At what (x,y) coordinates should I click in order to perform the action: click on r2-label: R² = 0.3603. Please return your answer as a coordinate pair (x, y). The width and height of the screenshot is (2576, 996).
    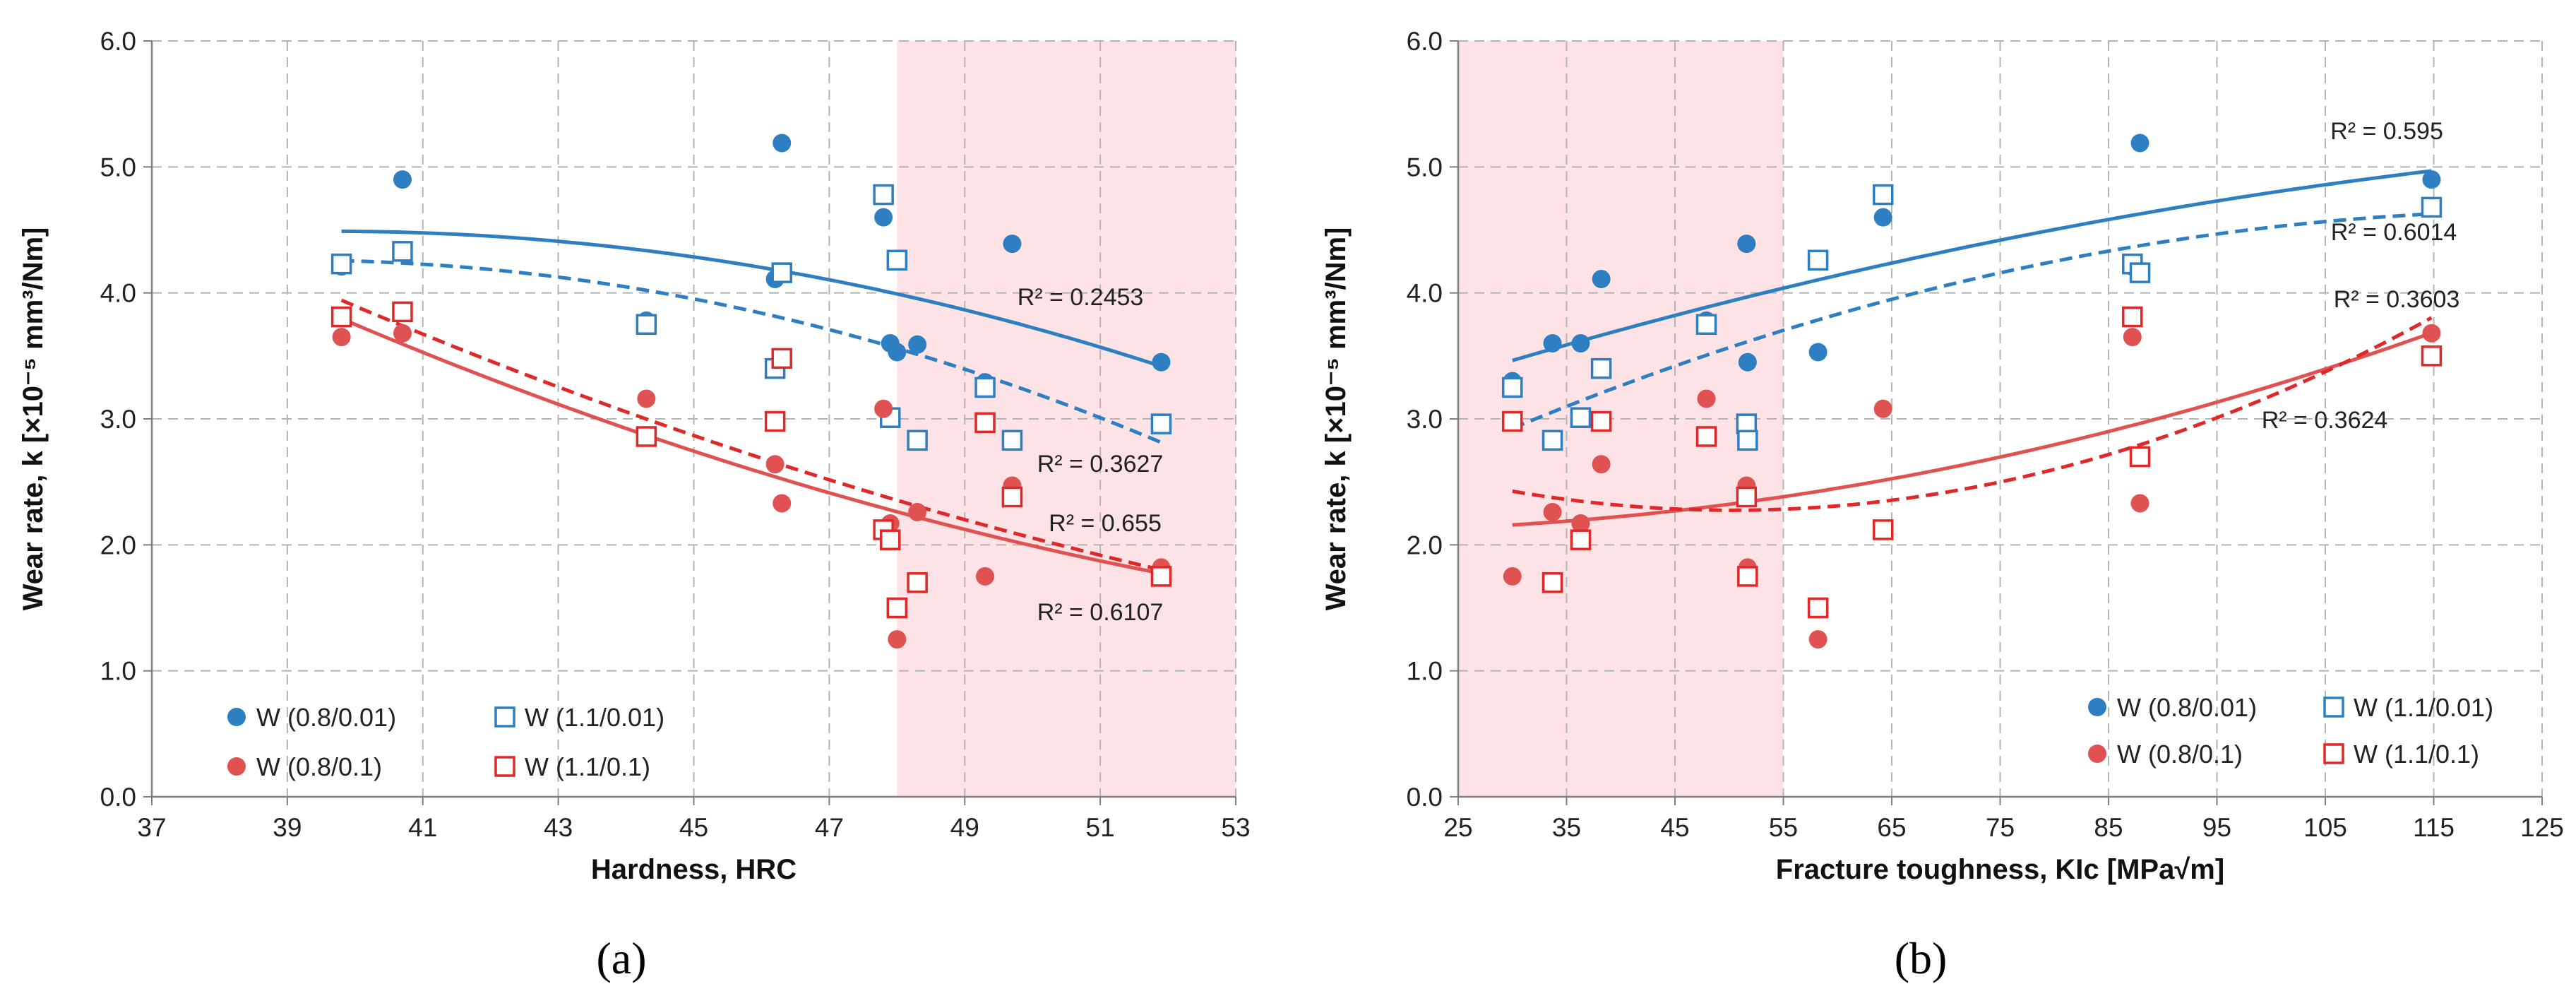
    Looking at the image, I should click on (2397, 299).